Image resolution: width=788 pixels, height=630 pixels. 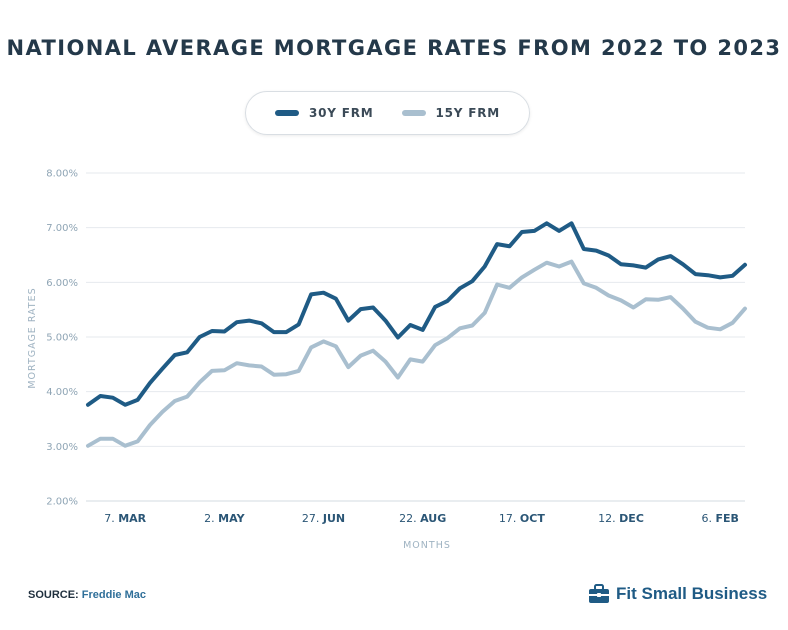 What do you see at coordinates (387, 113) in the screenshot?
I see `chart-legend: 30Y FRM 15Y FRM` at bounding box center [387, 113].